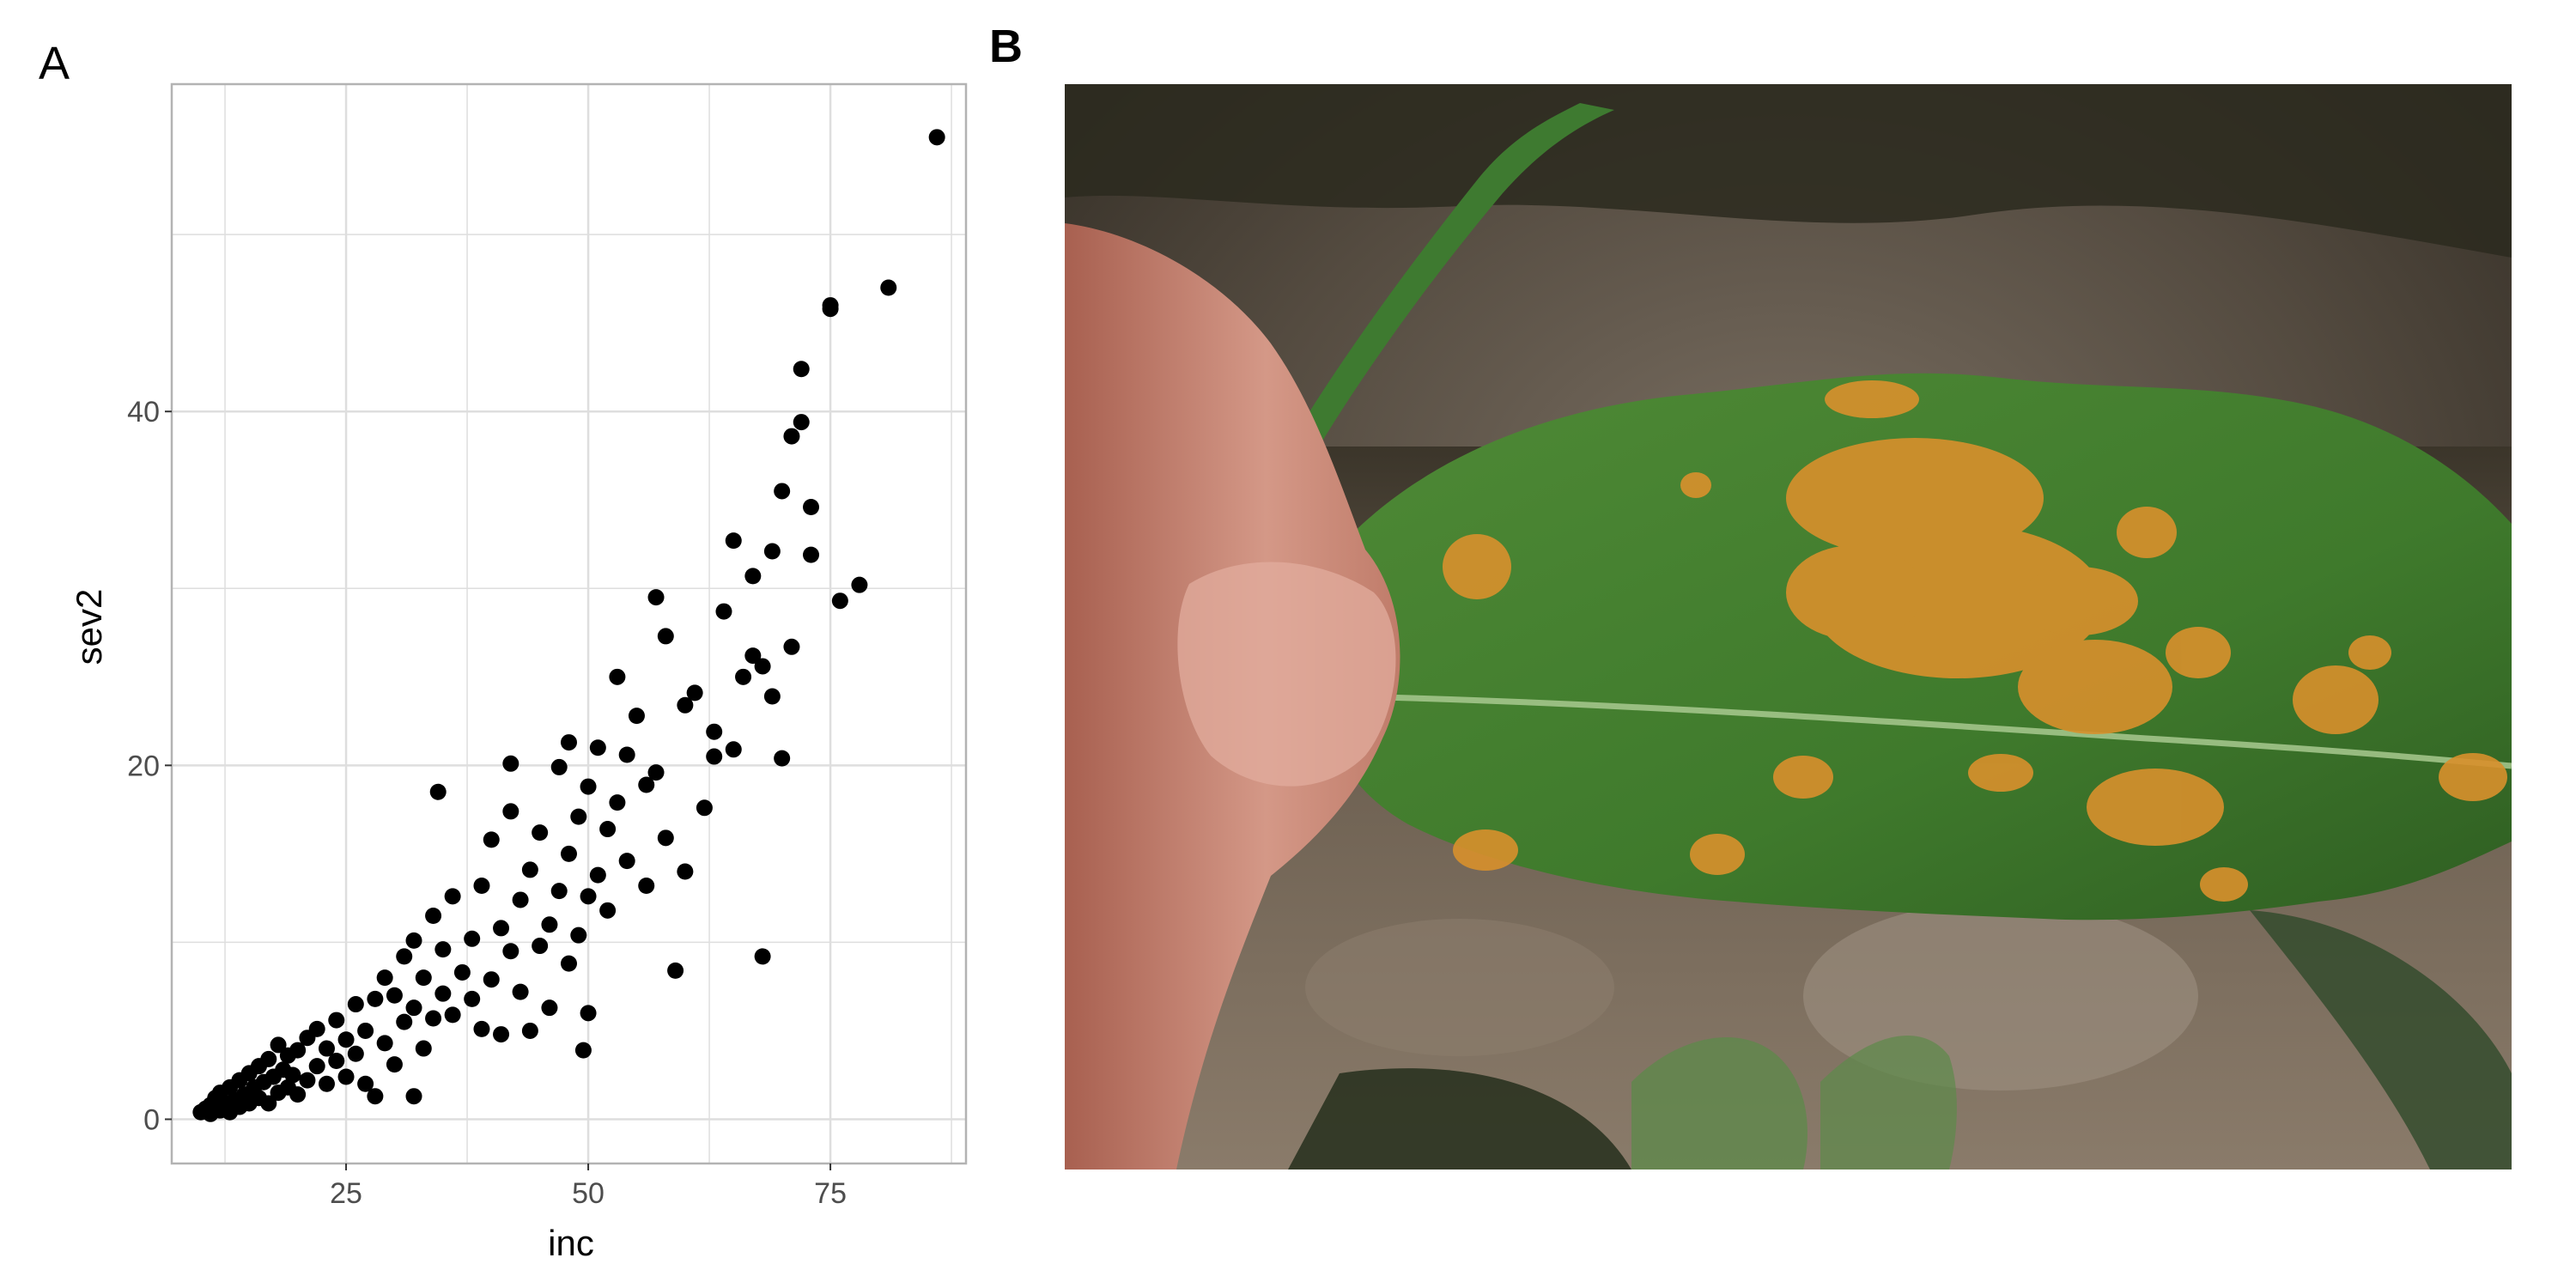 The width and height of the screenshot is (2576, 1288). I want to click on photo-leaf-midrib, so click(1947, 731).